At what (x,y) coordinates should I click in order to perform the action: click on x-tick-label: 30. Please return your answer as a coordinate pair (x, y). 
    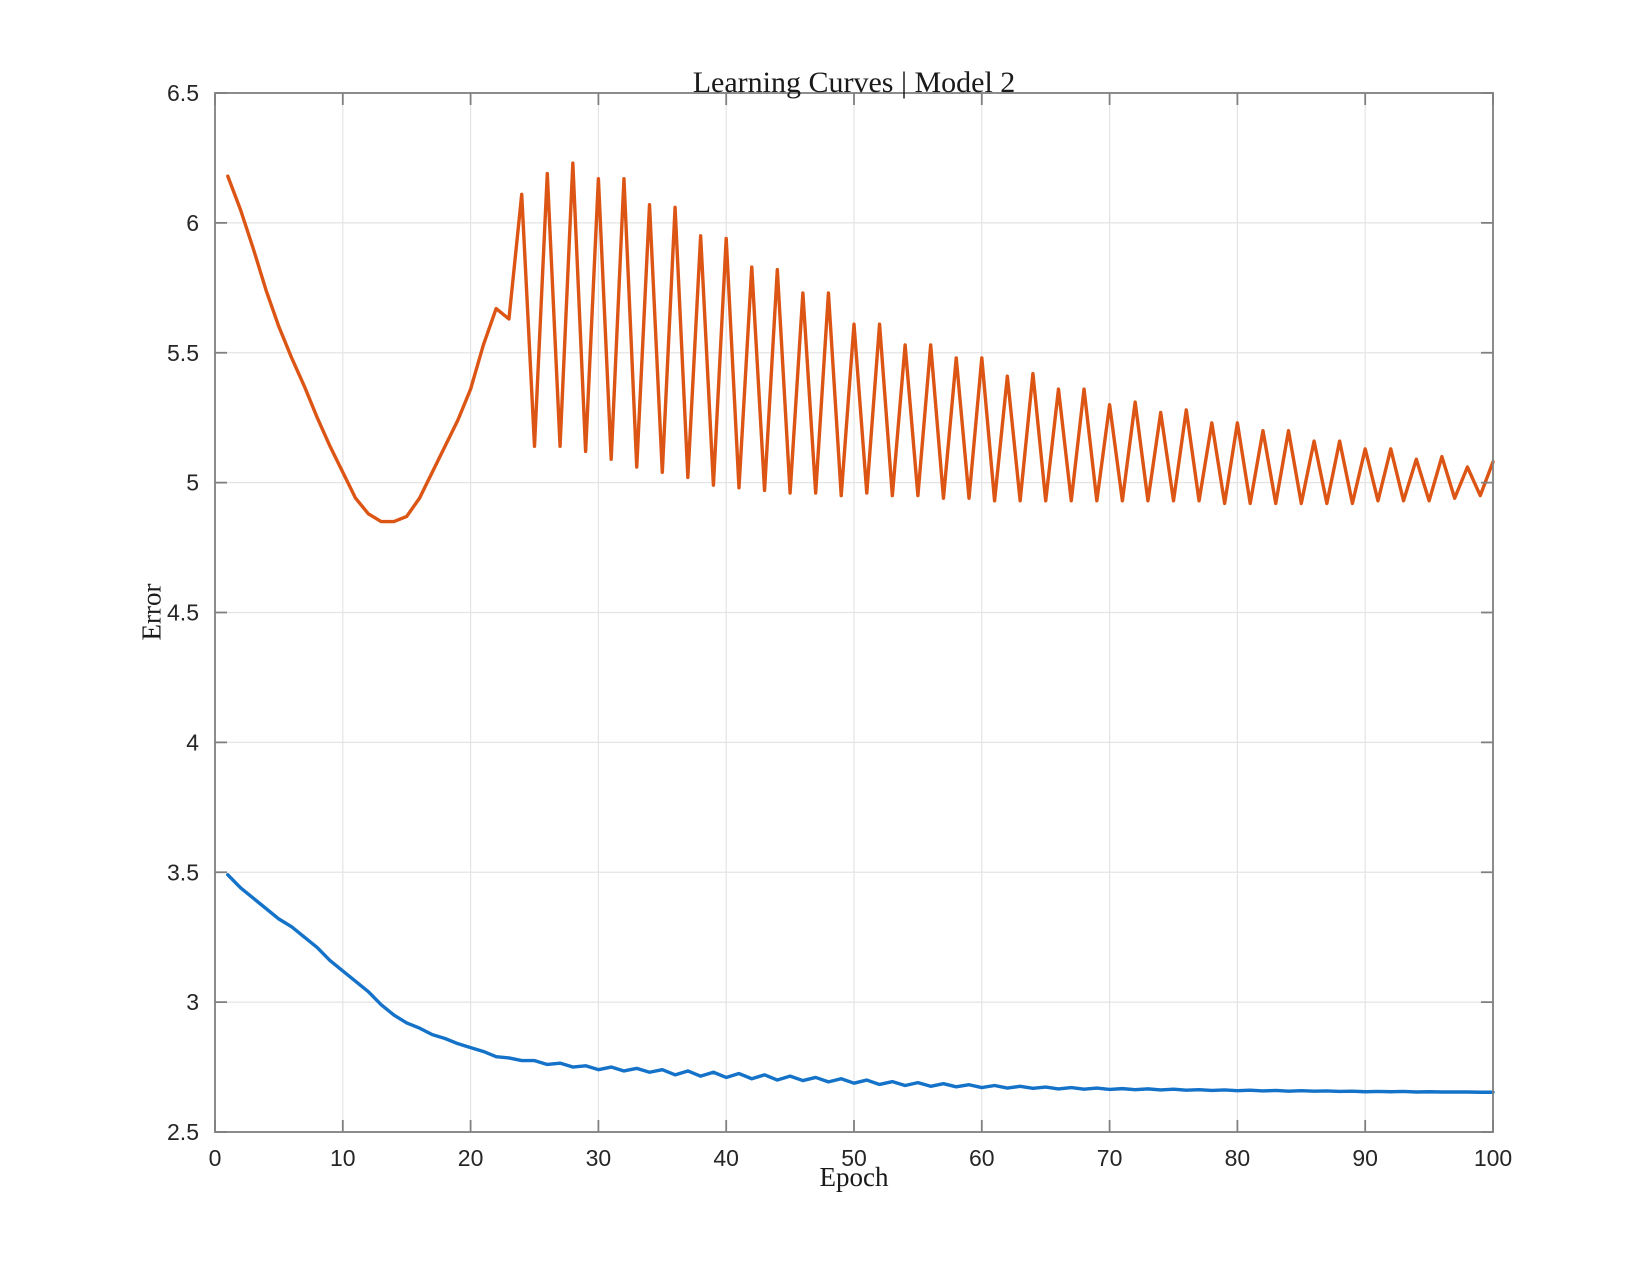
    Looking at the image, I should click on (599, 1158).